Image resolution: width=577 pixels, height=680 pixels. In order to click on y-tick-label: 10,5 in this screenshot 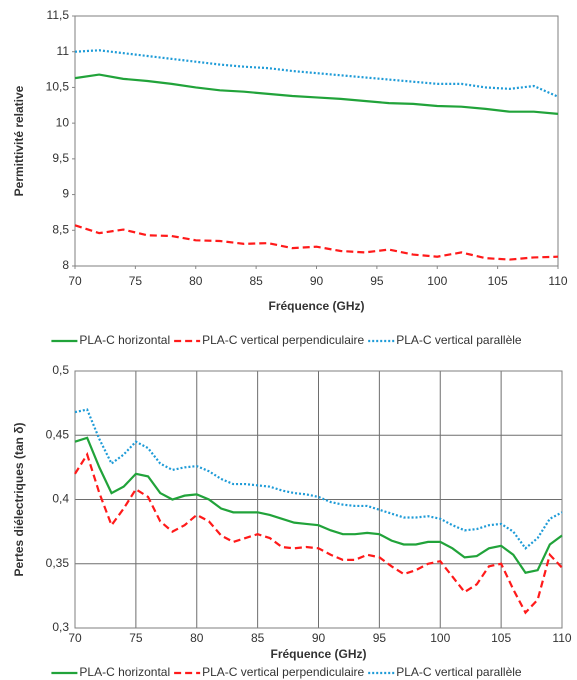, I will do `click(58, 87)`.